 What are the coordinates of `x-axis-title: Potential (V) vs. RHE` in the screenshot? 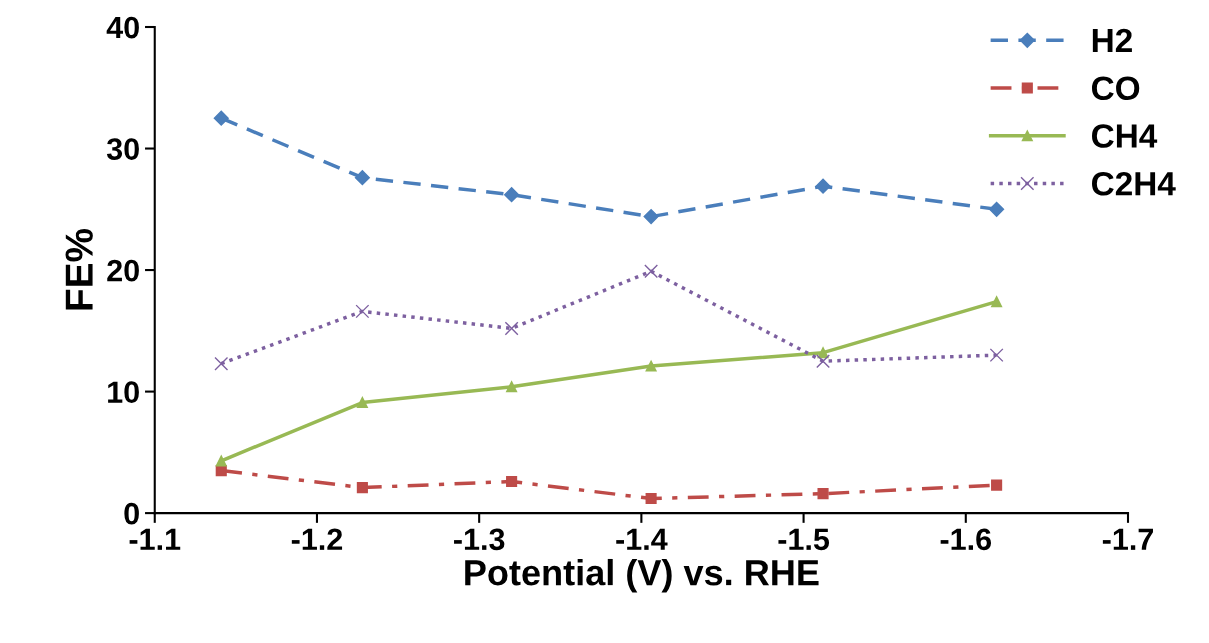 It's located at (642, 575).